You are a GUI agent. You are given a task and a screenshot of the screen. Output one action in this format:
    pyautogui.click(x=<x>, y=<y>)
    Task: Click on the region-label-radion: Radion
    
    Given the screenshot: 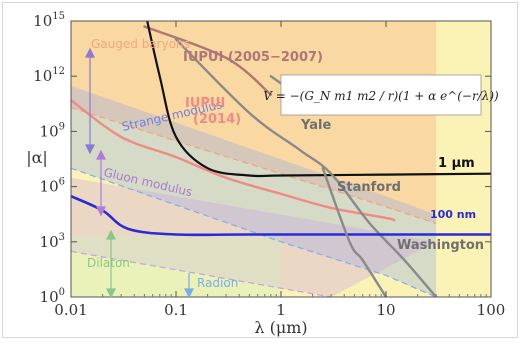 What is the action you would take?
    pyautogui.click(x=217, y=283)
    